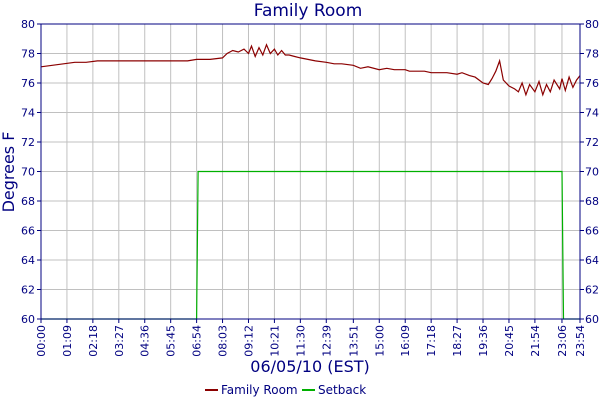 This screenshot has height=400, width=600. I want to click on x-tick-label: 01:09, so click(67, 341).